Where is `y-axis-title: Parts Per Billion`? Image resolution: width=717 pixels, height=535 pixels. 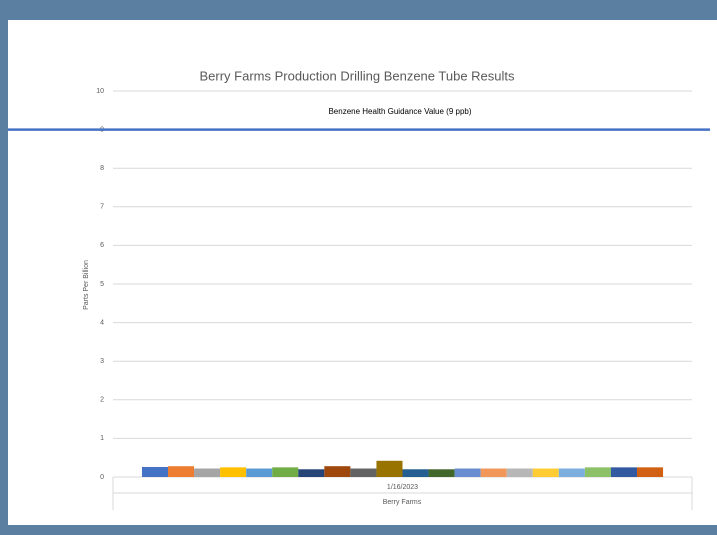
y-axis-title: Parts Per Billion is located at coordinates (86, 285).